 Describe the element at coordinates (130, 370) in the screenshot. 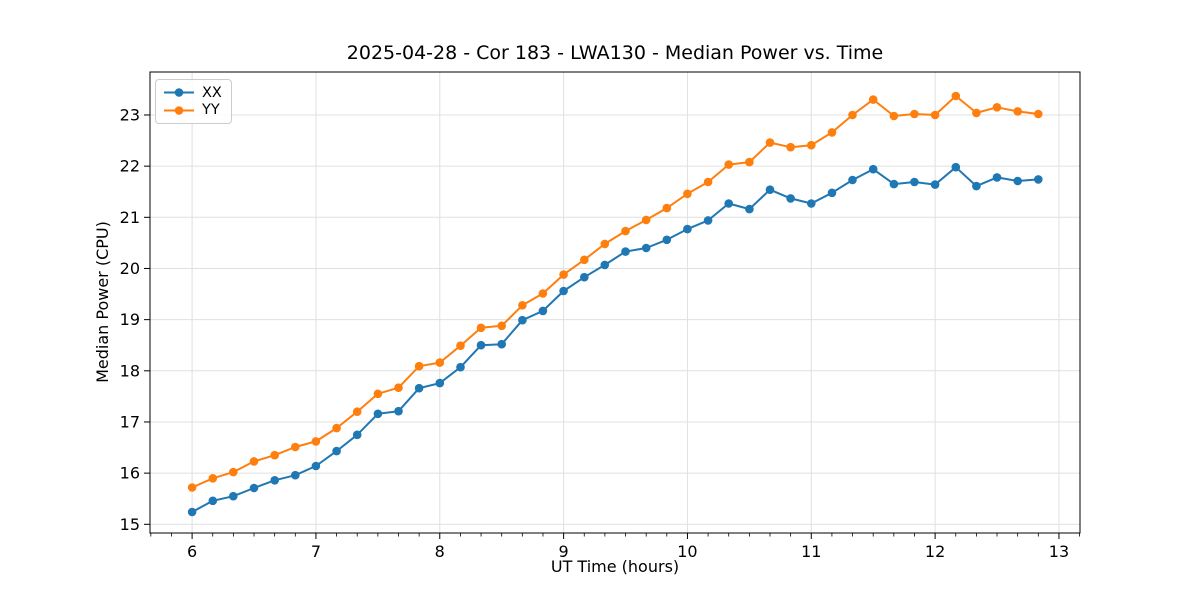

I see `y-tick-label: 18` at that location.